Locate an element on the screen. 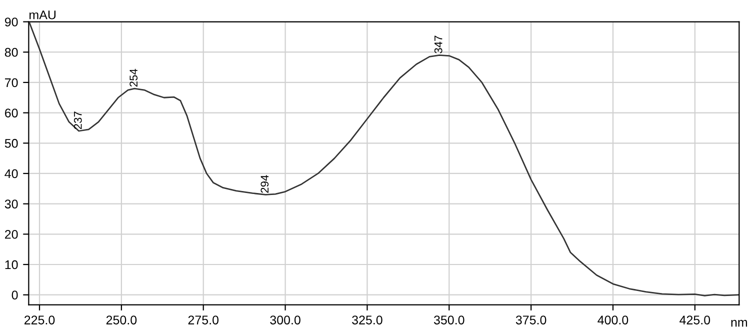  x-axis-title: nm is located at coordinates (739, 323).